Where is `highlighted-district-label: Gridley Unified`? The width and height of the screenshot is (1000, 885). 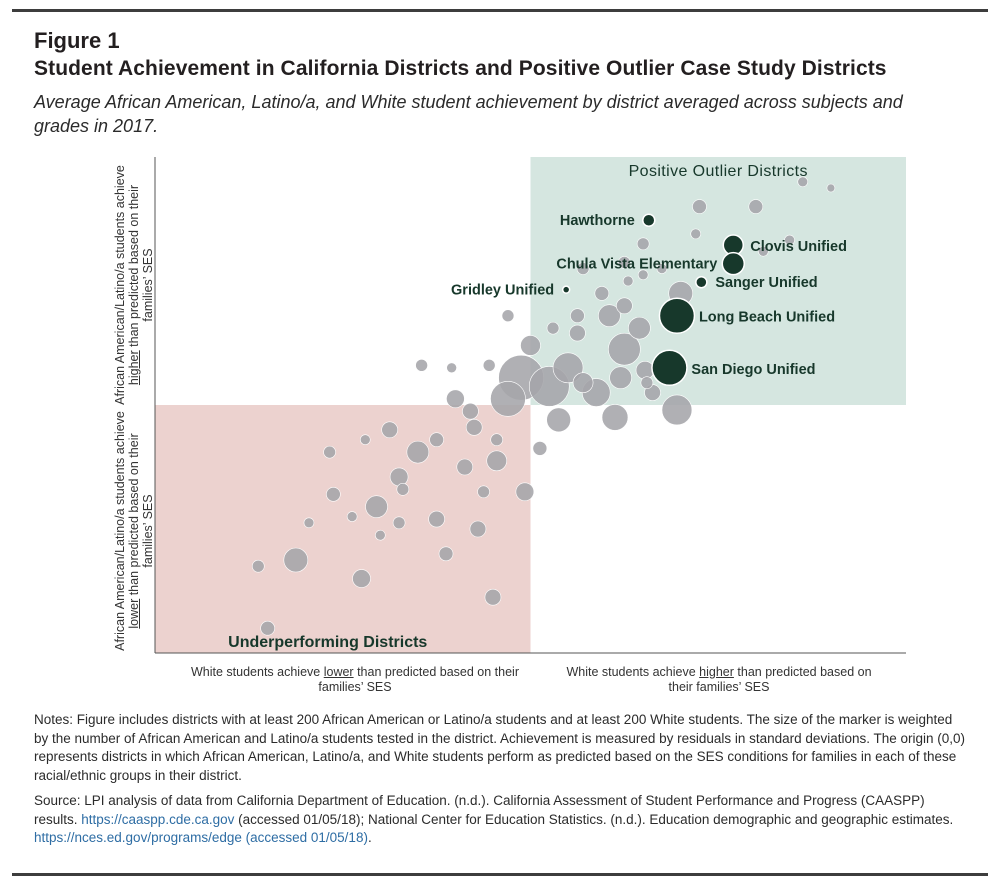
highlighted-district-label: Gridley Unified is located at coordinates (502, 291).